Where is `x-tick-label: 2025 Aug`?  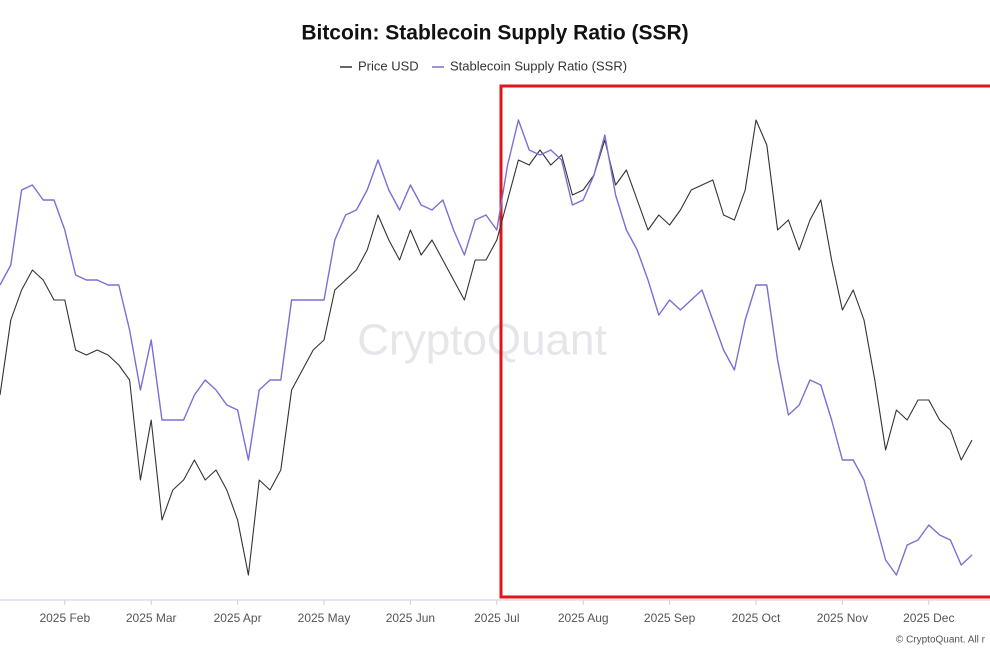
x-tick-label: 2025 Aug is located at coordinates (583, 618).